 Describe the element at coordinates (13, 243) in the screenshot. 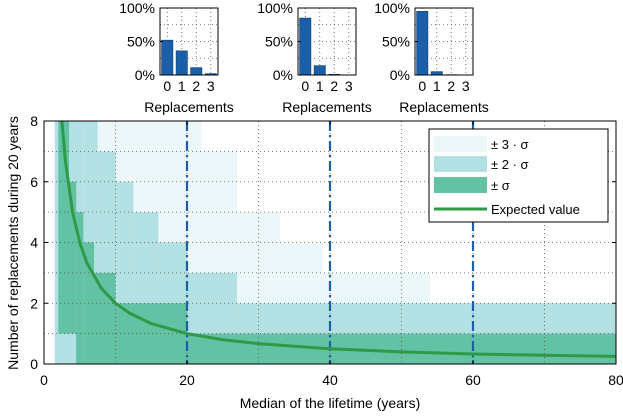

I see `y-axis-label: Number of replacements during 20 years` at that location.